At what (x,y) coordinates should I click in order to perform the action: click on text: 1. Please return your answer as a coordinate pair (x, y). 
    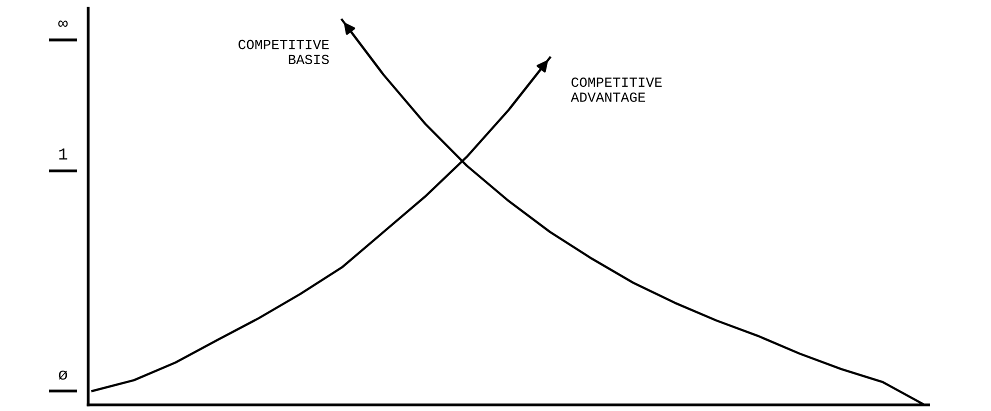
    Looking at the image, I should click on (63, 154).